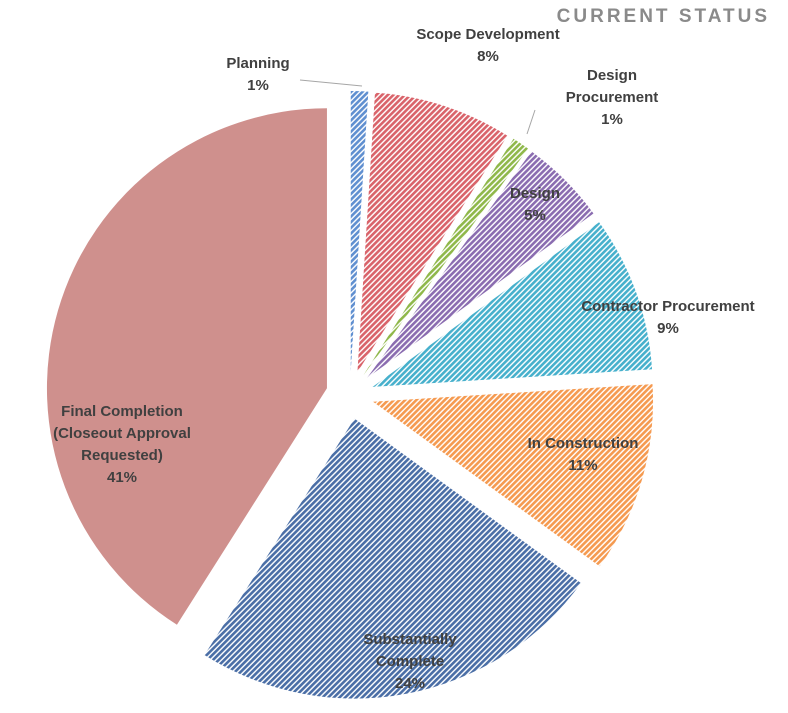  I want to click on value-label: 41%, so click(122, 477).